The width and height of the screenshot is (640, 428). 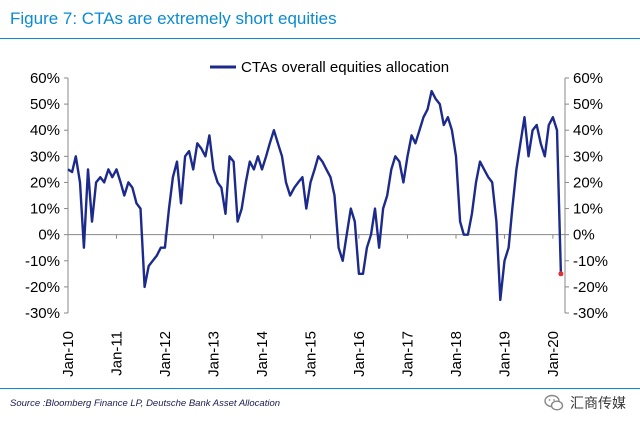 What do you see at coordinates (588, 104) in the screenshot?
I see `y-tick-label-right: 50%` at bounding box center [588, 104].